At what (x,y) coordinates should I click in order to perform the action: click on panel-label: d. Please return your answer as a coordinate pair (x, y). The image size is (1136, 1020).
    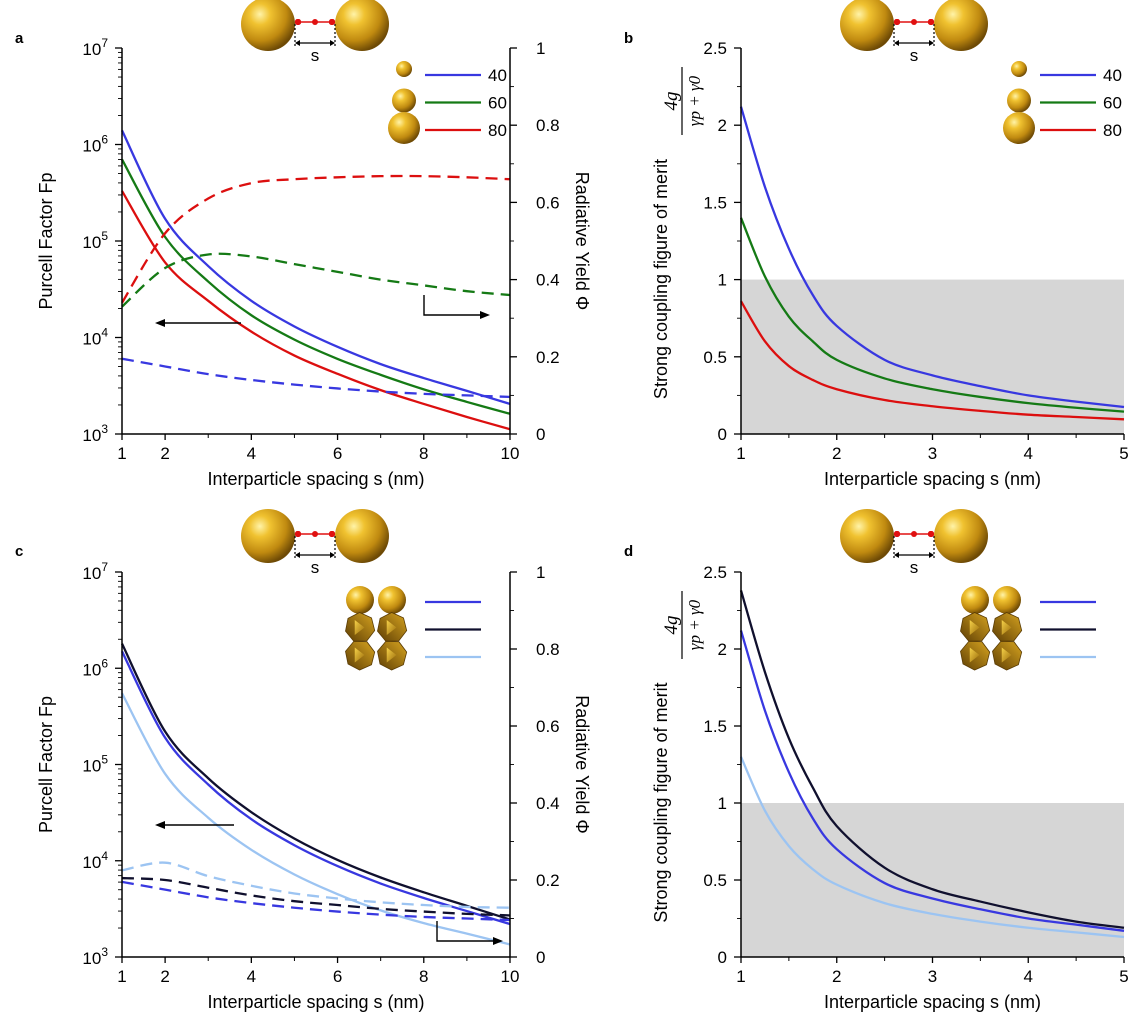
    Looking at the image, I should click on (628, 551).